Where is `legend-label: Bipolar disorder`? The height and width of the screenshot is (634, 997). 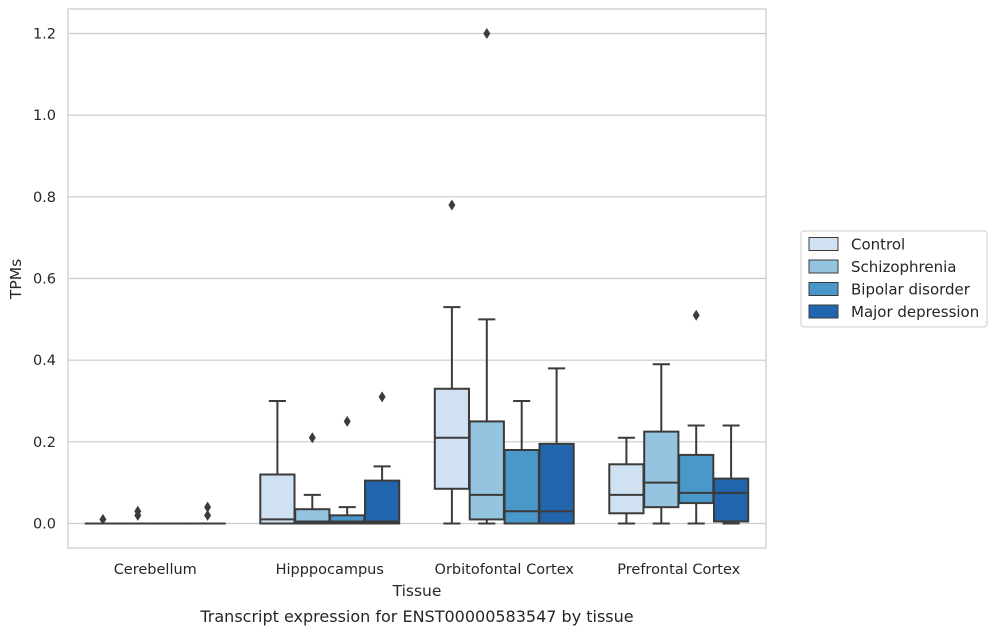 legend-label: Bipolar disorder is located at coordinates (911, 290).